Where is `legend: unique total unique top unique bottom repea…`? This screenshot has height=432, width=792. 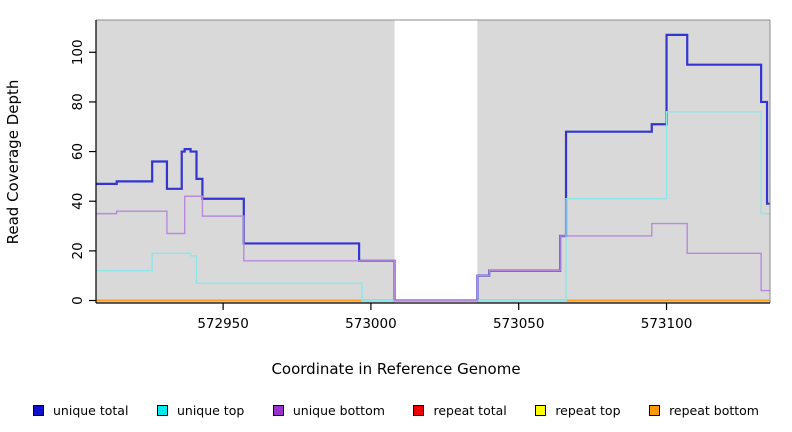
legend: unique total unique top unique bottom repea… is located at coordinates (396, 410).